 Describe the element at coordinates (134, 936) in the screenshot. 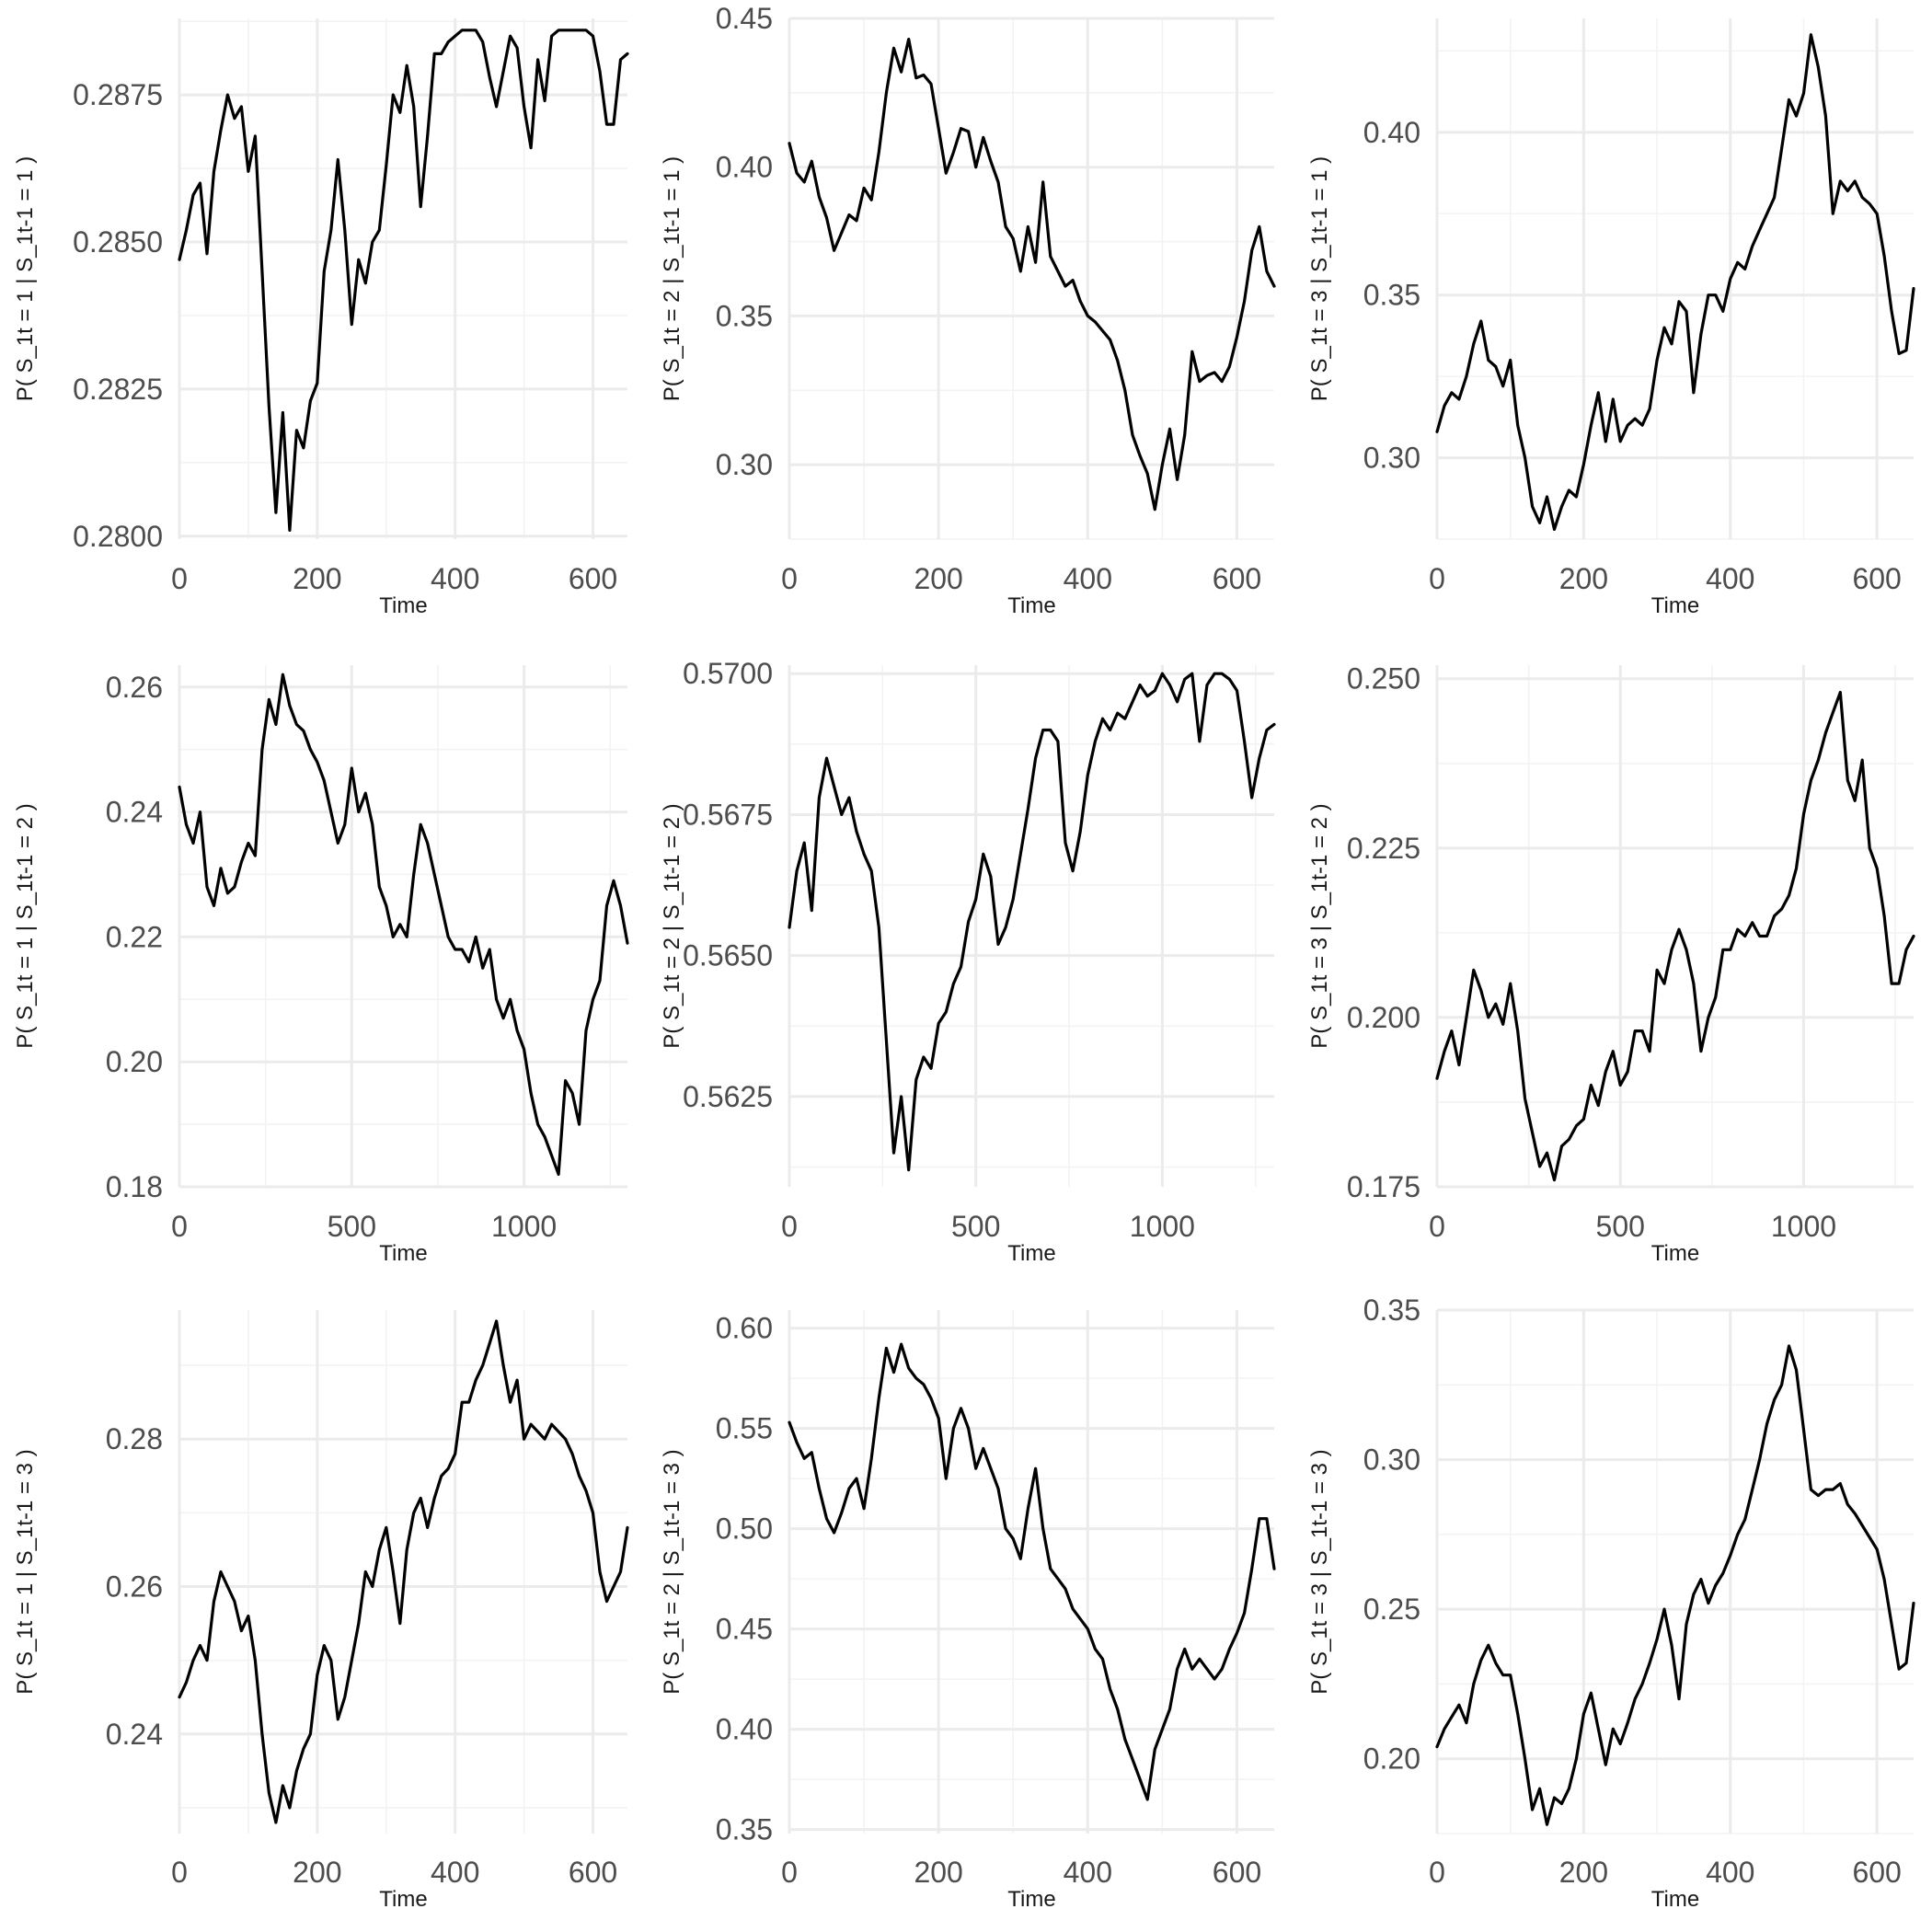

I see `y-tick-label: 0.22` at that location.